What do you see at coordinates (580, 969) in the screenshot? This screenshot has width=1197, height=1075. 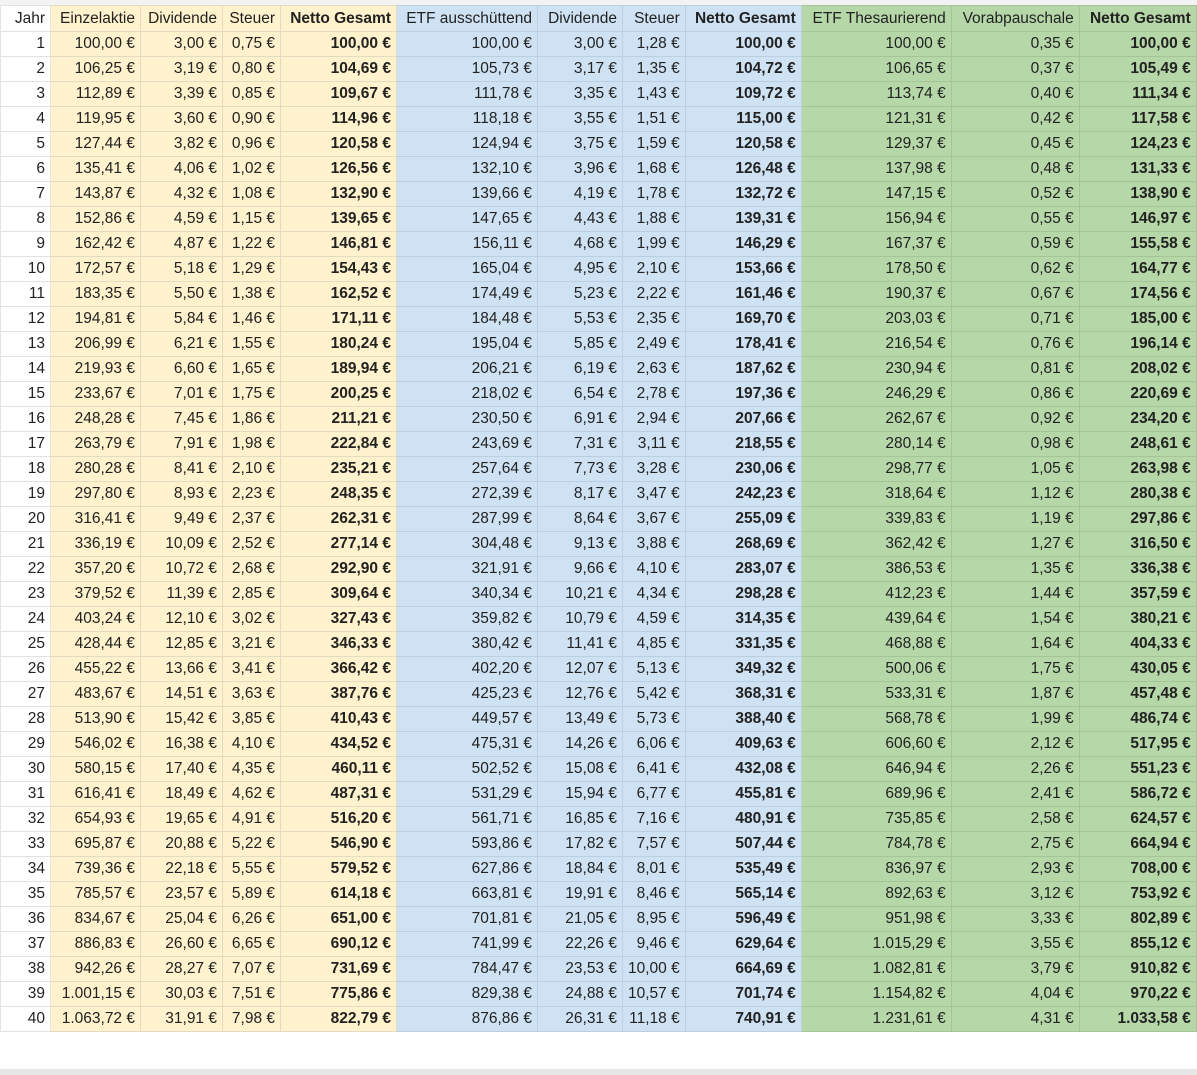 I see `cell-etf-dividende: 23,53 €` at bounding box center [580, 969].